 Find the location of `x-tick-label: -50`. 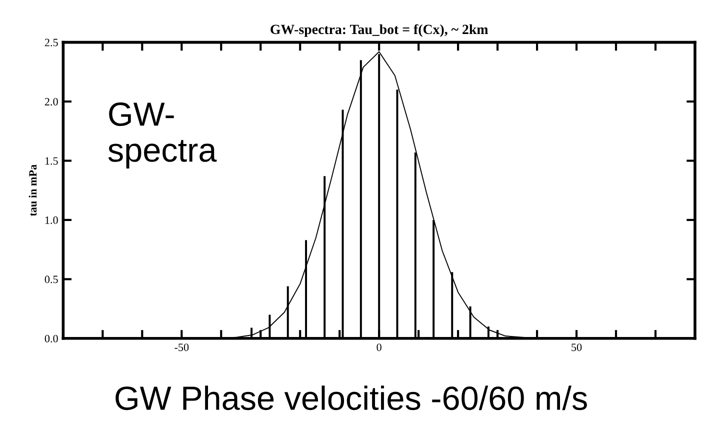

x-tick-label: -50 is located at coordinates (181, 348).